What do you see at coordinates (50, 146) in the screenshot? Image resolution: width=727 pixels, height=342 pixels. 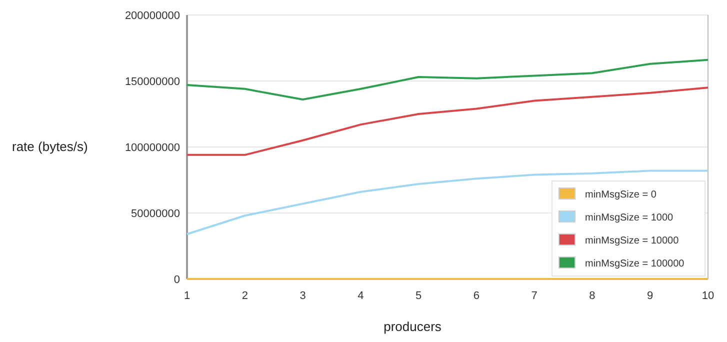 I see `y-axis-title: rate (bytes/s)` at bounding box center [50, 146].